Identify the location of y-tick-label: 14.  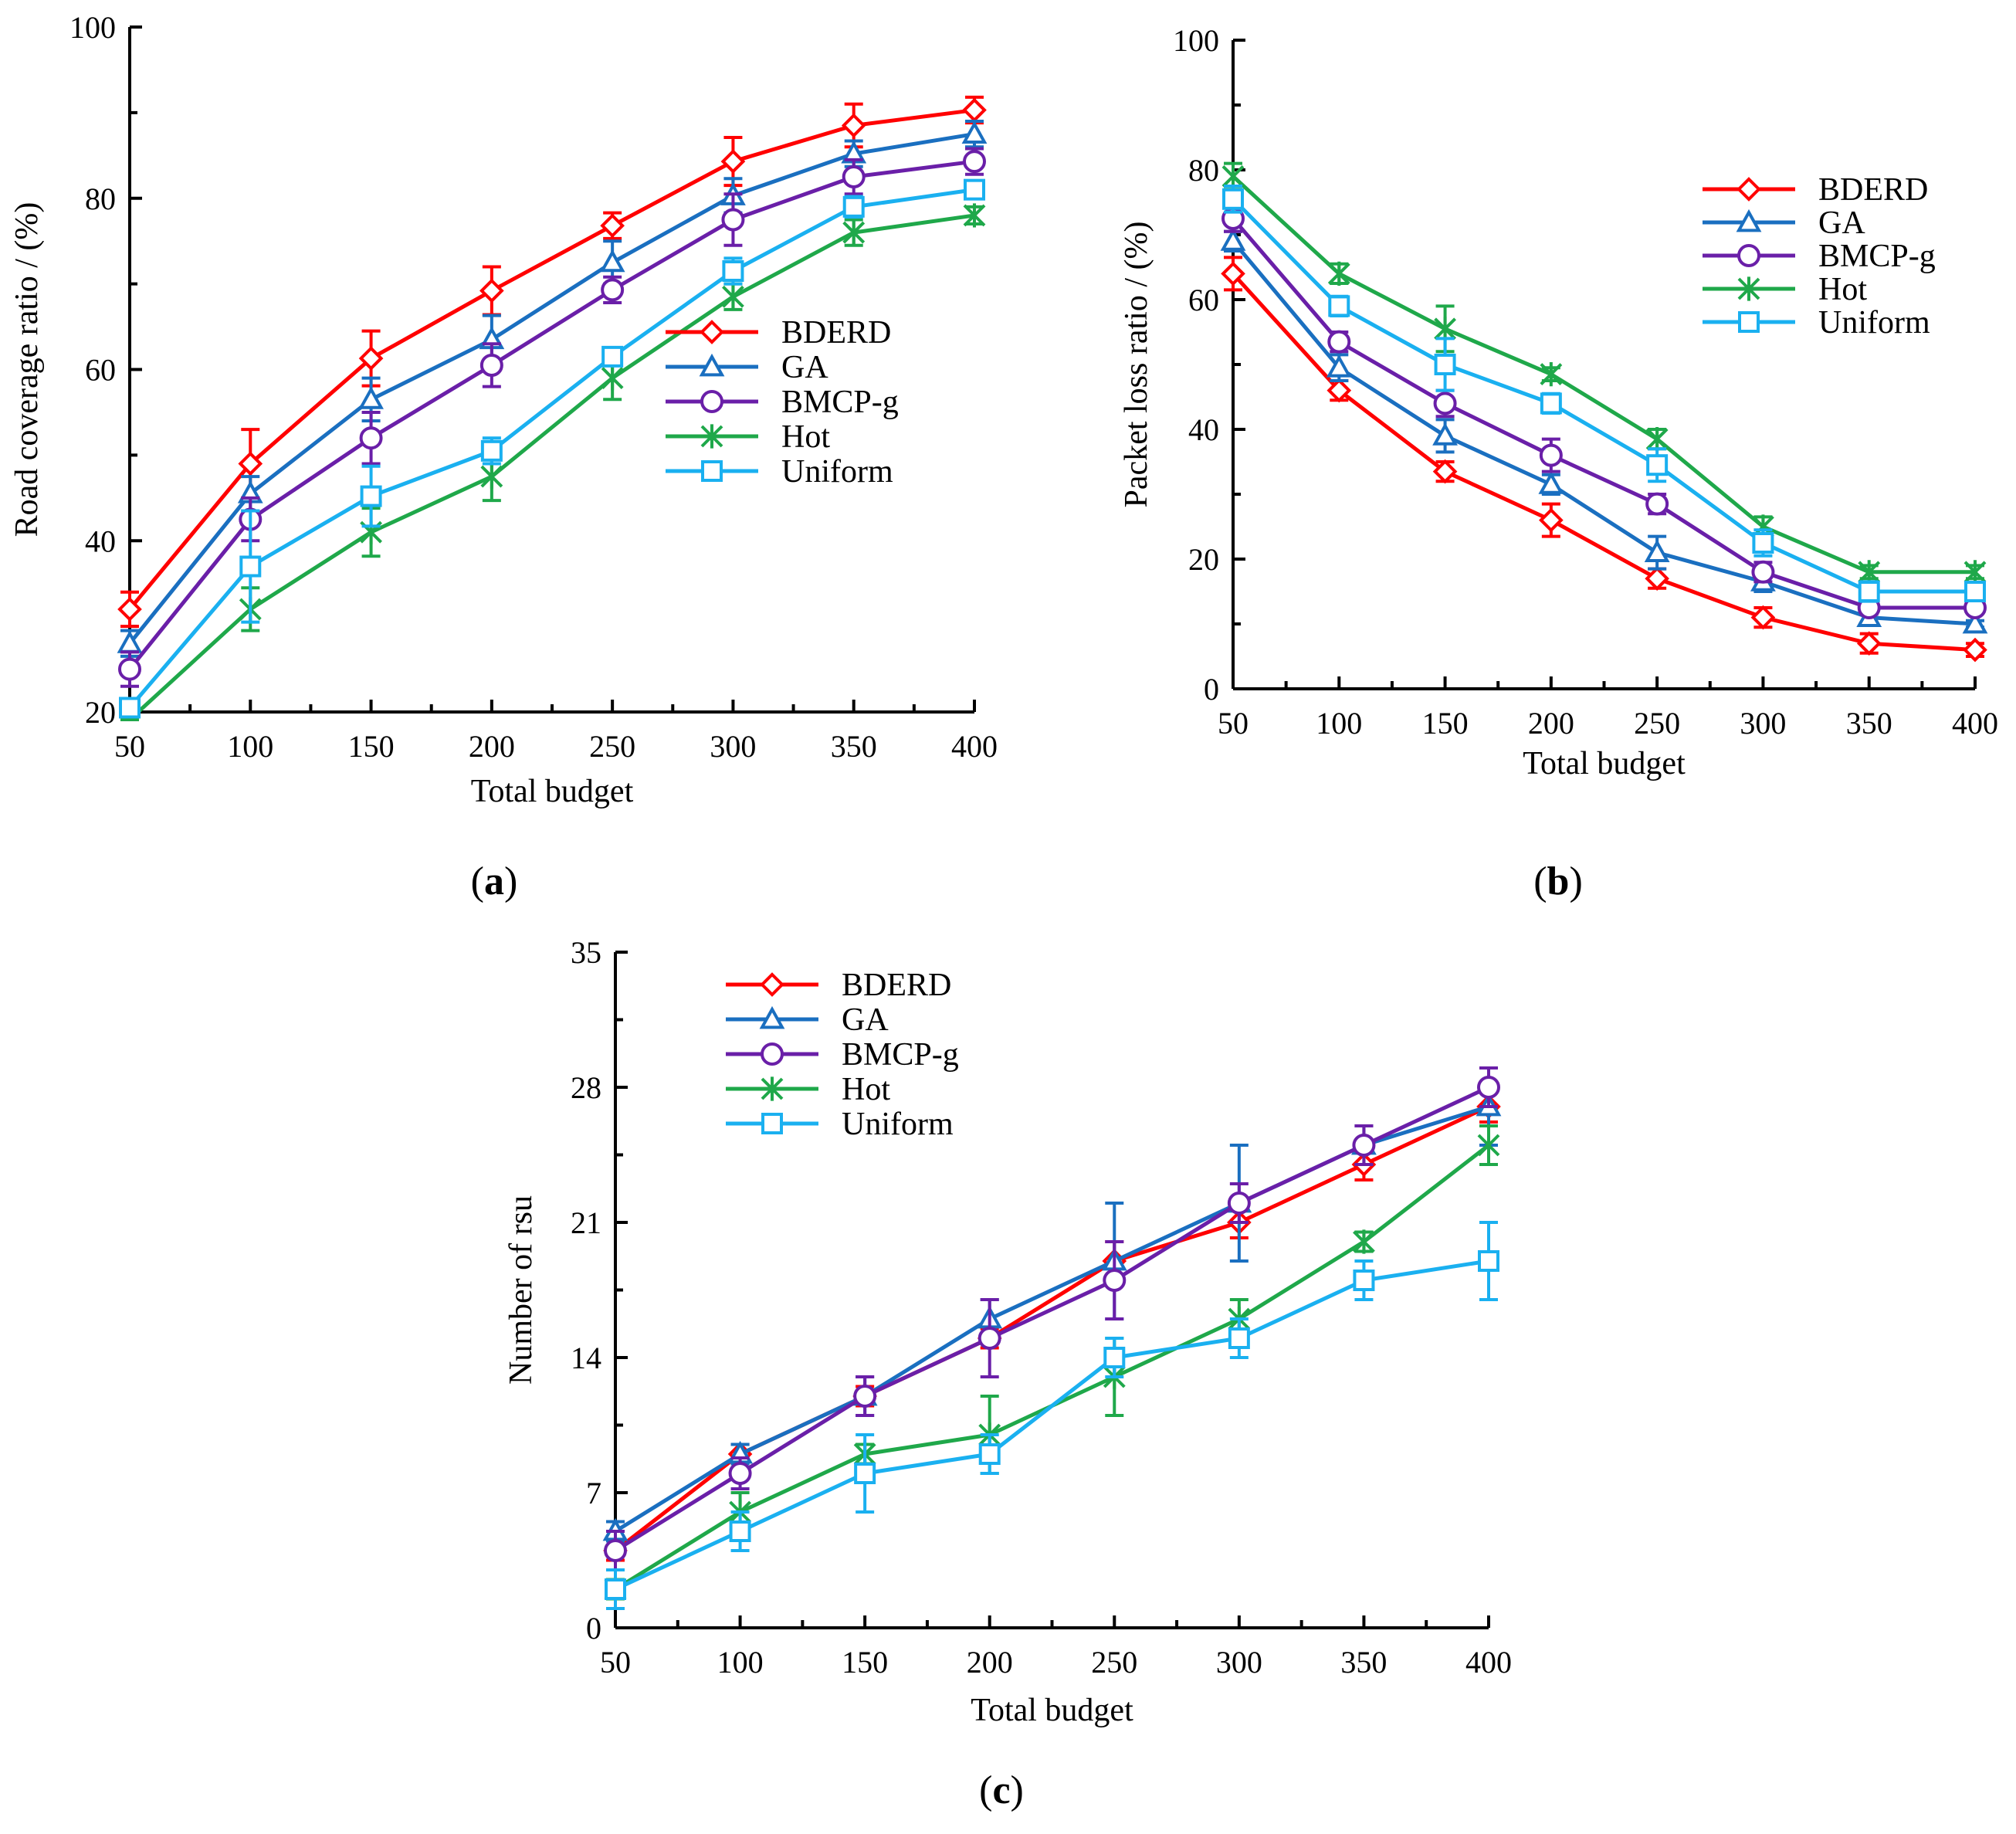
(586, 1358).